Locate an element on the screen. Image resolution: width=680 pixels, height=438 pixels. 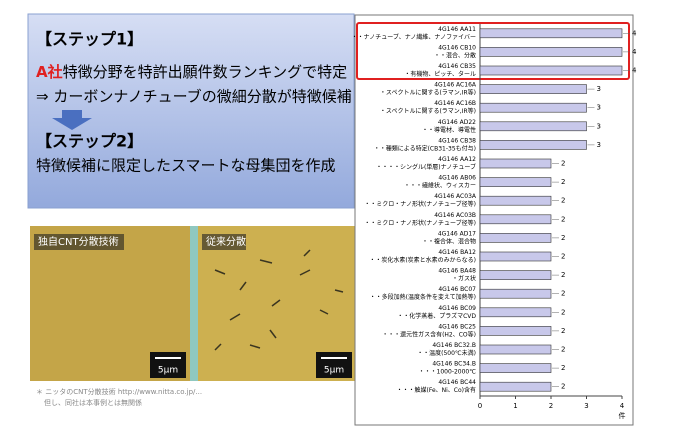
y-tick-label: 4G146 BA12 is located at coordinates (457, 252).